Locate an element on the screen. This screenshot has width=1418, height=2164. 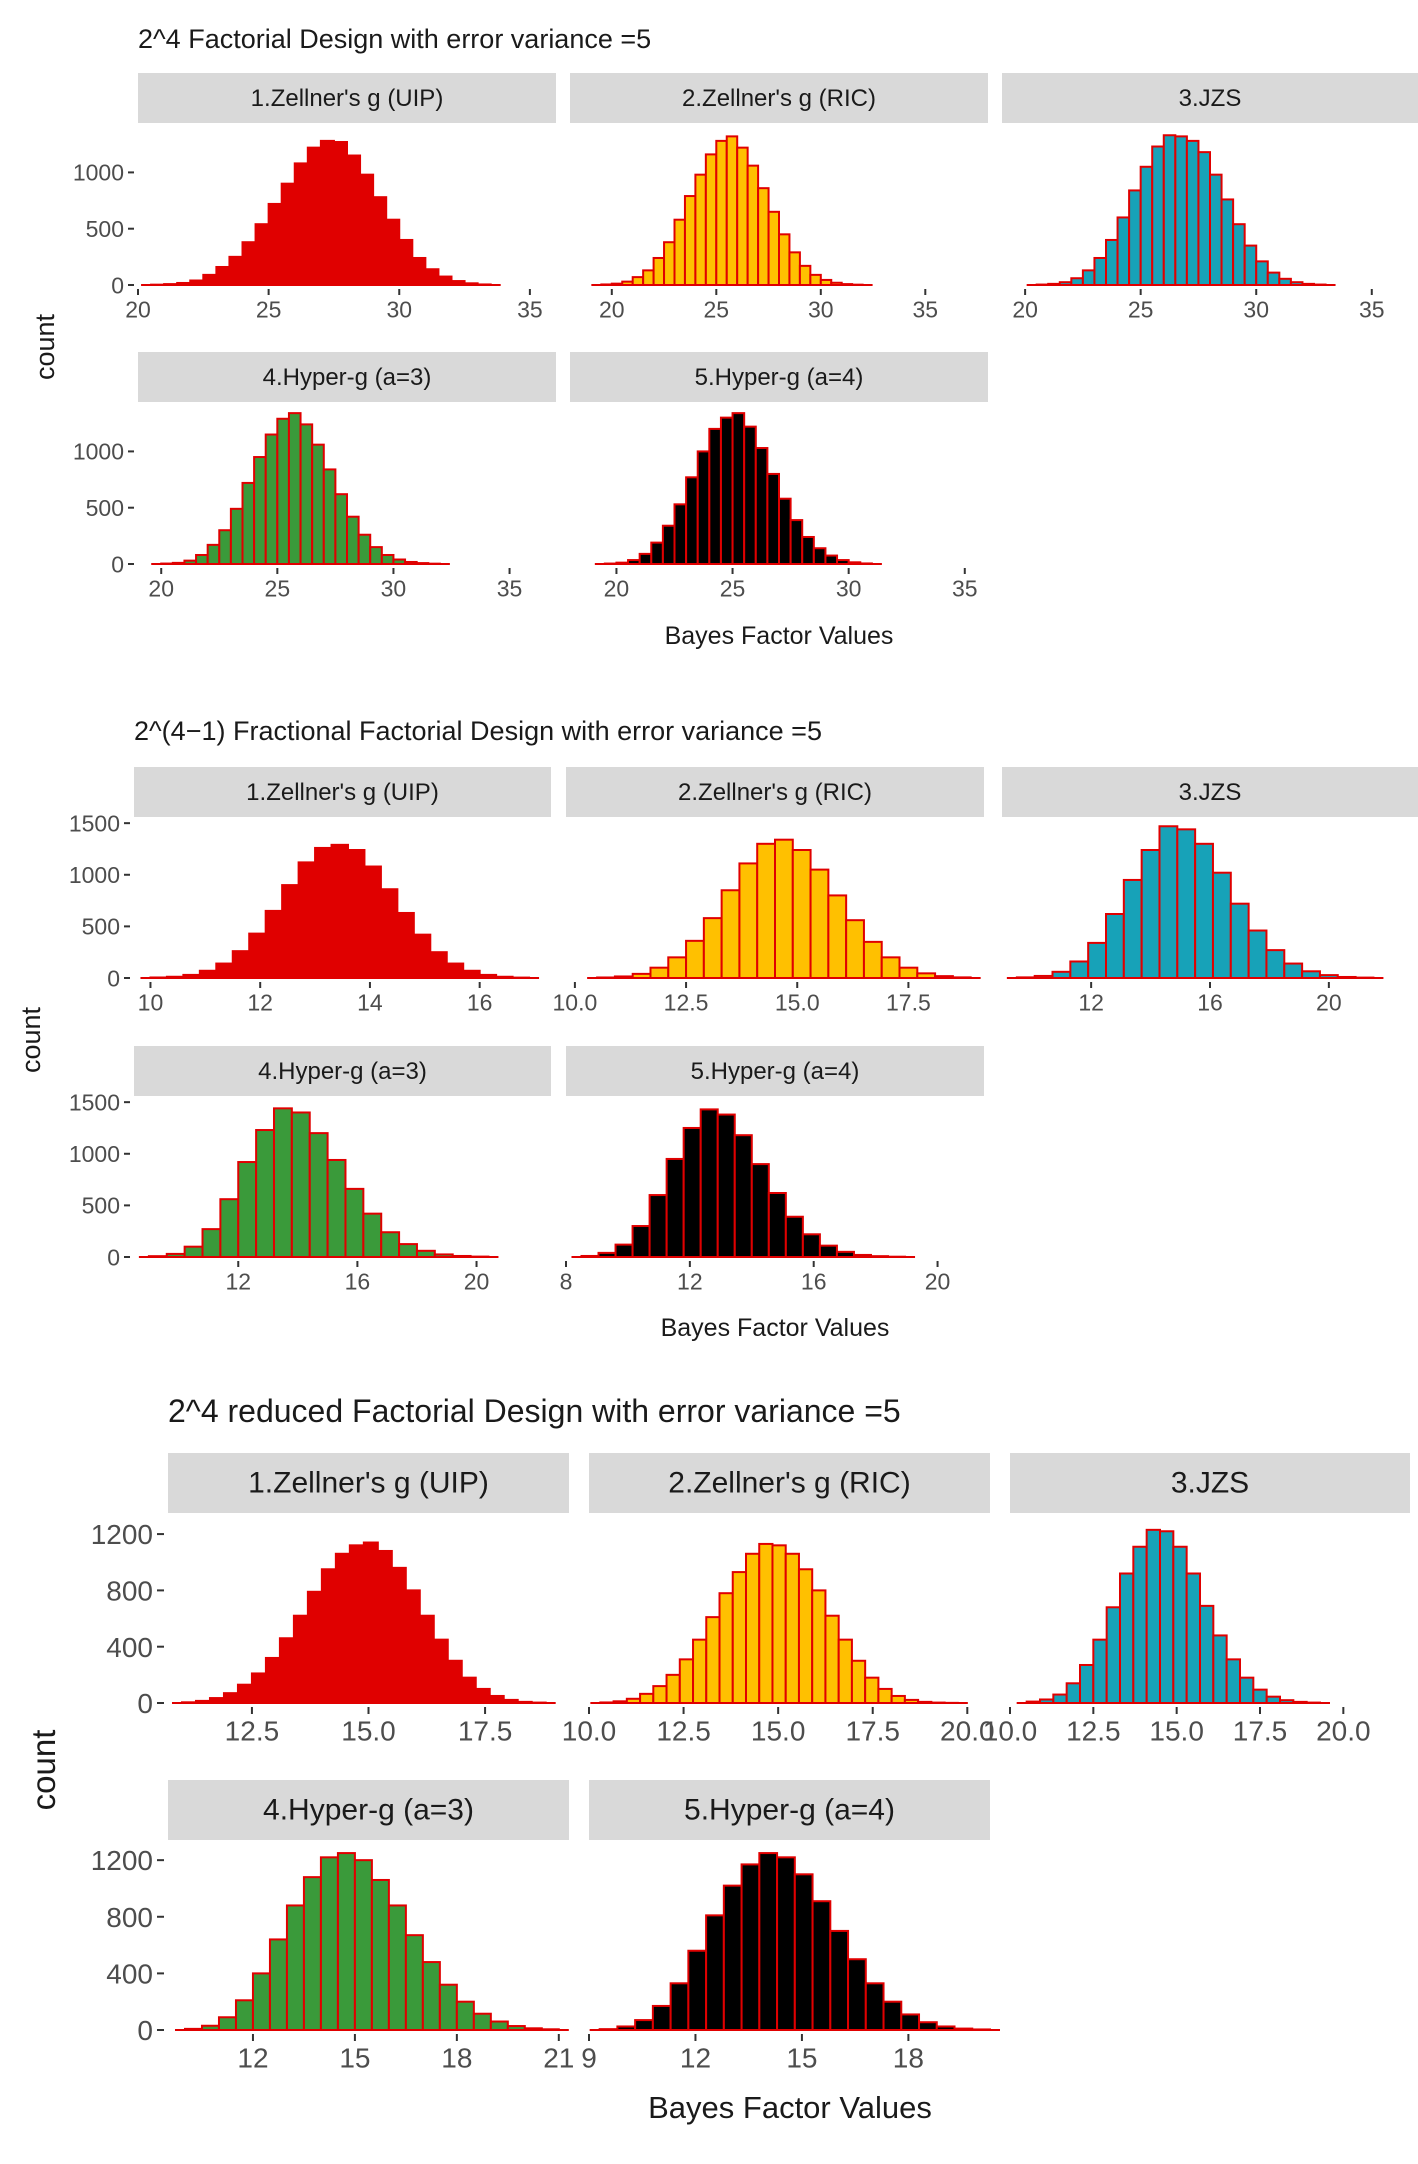
facet-panel: 5.Hyper-g (a=4) 20 25 30 35 is located at coordinates (779, 476).